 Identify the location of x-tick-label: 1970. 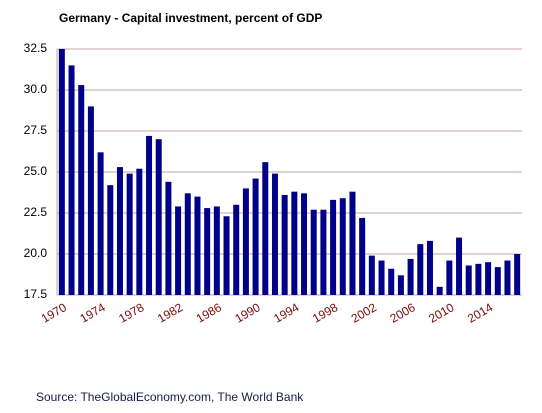
(54, 313).